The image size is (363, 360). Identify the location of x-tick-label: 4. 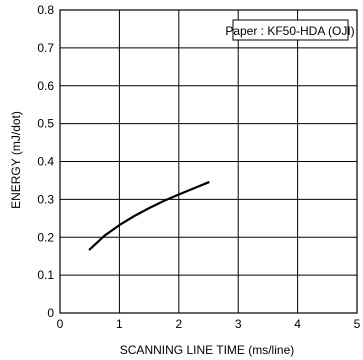
(297, 324).